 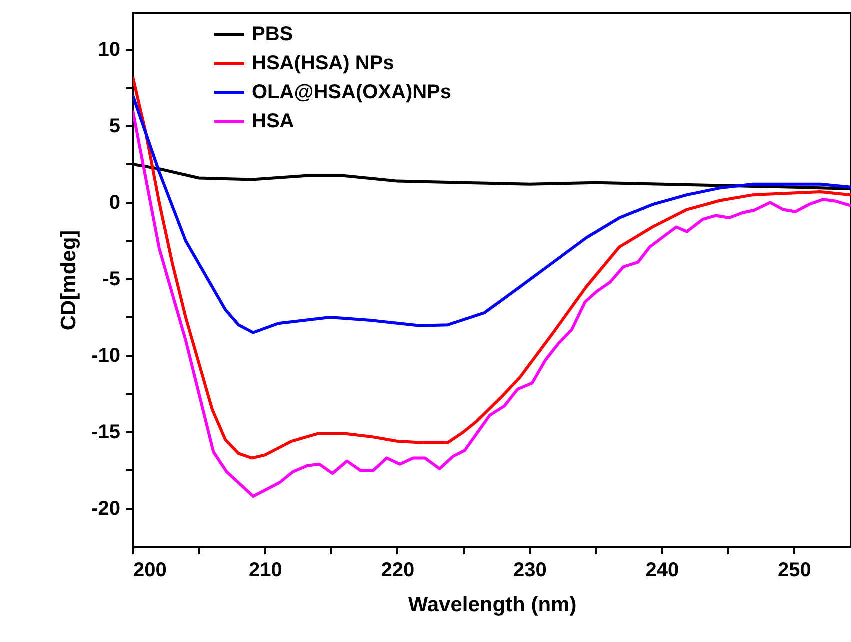 What do you see at coordinates (106, 433) in the screenshot?
I see `y-tick-label: -15` at bounding box center [106, 433].